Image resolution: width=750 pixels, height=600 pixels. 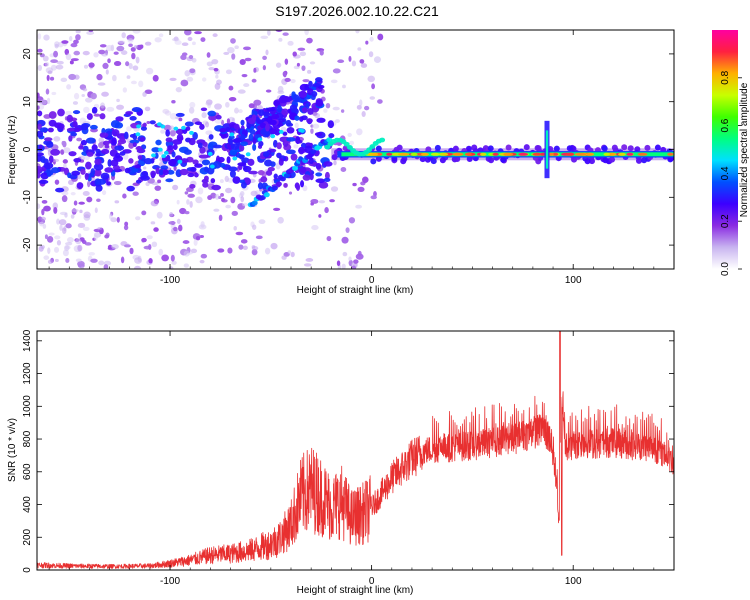 What do you see at coordinates (27, 373) in the screenshot?
I see `snr-ytick-label: 1200` at bounding box center [27, 373].